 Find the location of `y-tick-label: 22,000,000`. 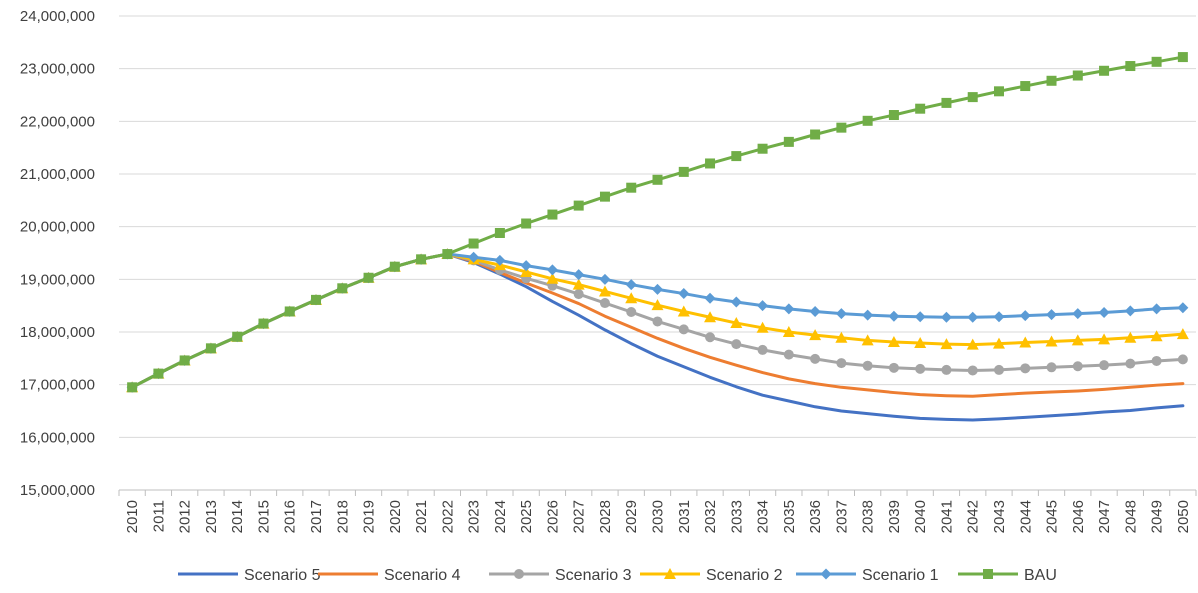

y-tick-label: 22,000,000 is located at coordinates (57, 121).